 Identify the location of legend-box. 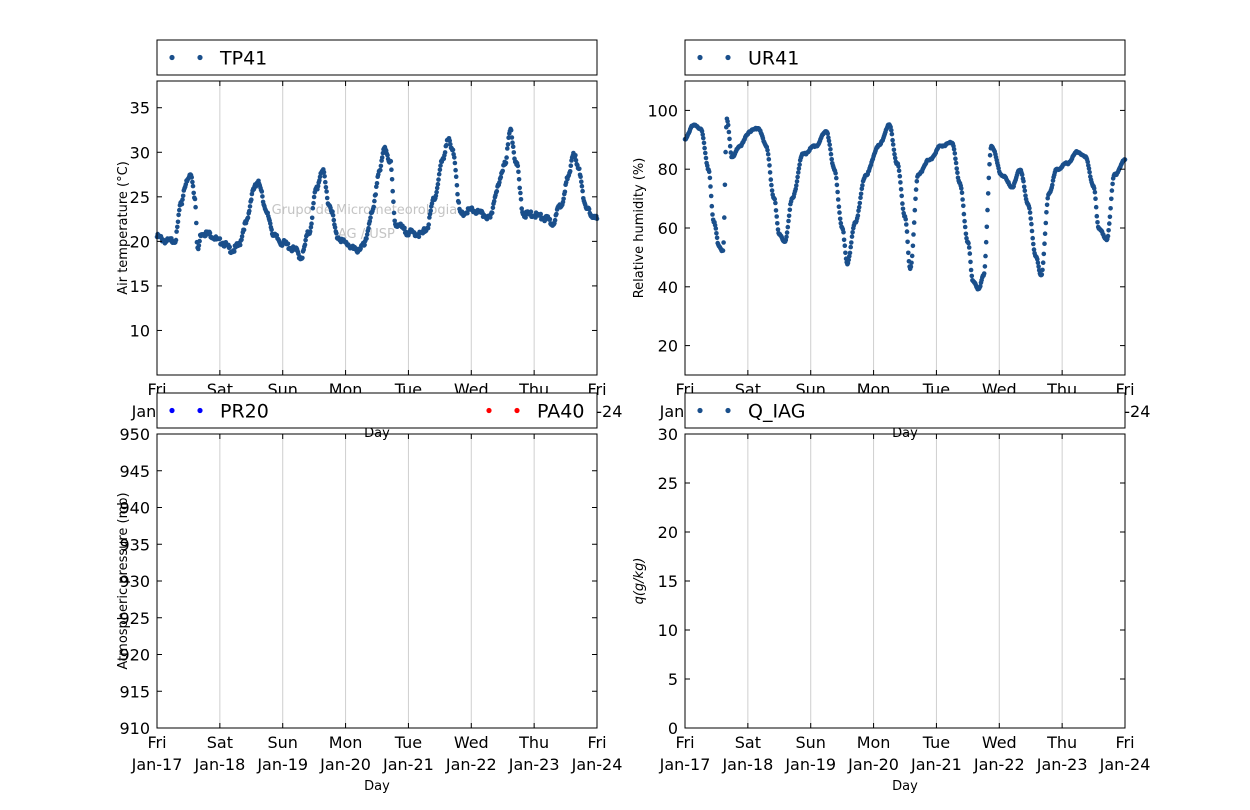
(905, 57).